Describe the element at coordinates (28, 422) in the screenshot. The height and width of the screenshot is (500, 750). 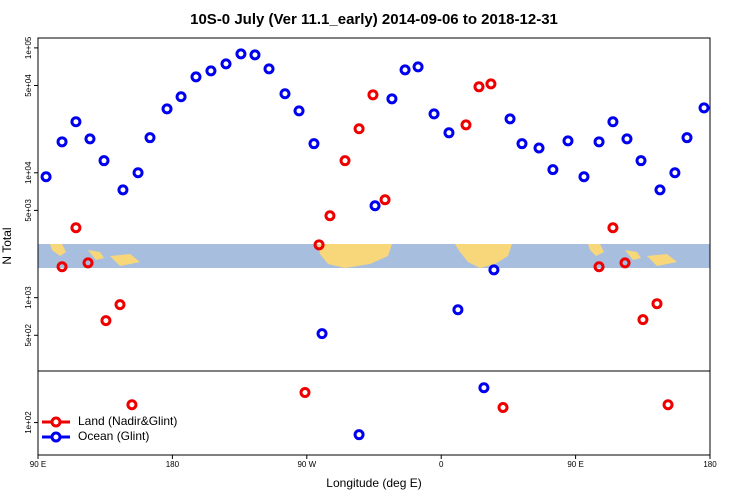
I see `y-tick-label: 1e+02` at that location.